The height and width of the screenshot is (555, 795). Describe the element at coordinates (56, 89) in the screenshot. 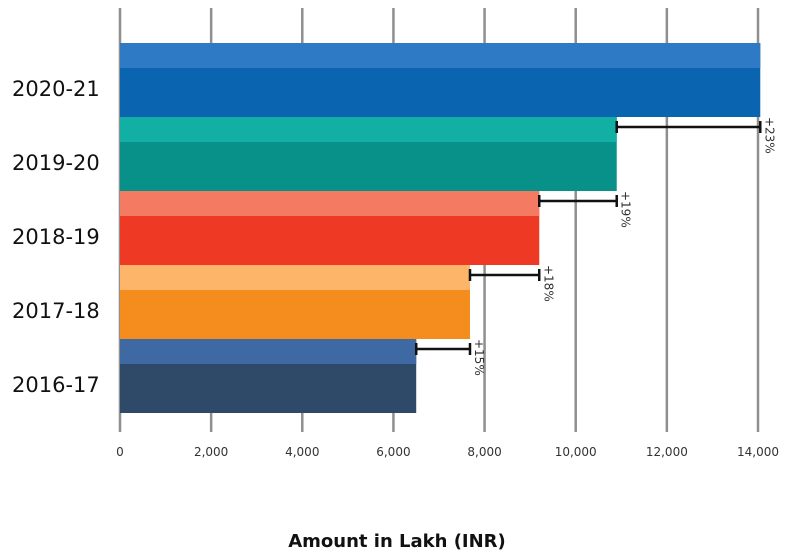

I see `category-label: 2020-21` at that location.